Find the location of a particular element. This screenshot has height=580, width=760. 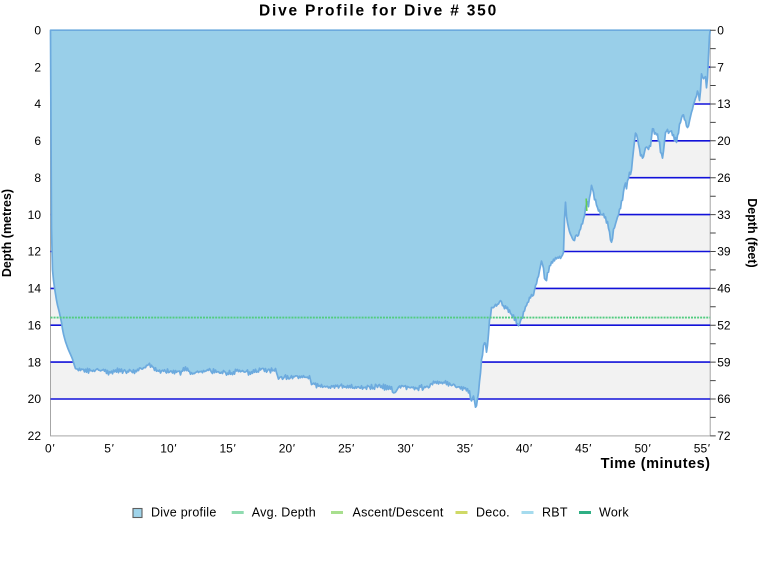

svg-text: 14 is located at coordinates (35, 289).